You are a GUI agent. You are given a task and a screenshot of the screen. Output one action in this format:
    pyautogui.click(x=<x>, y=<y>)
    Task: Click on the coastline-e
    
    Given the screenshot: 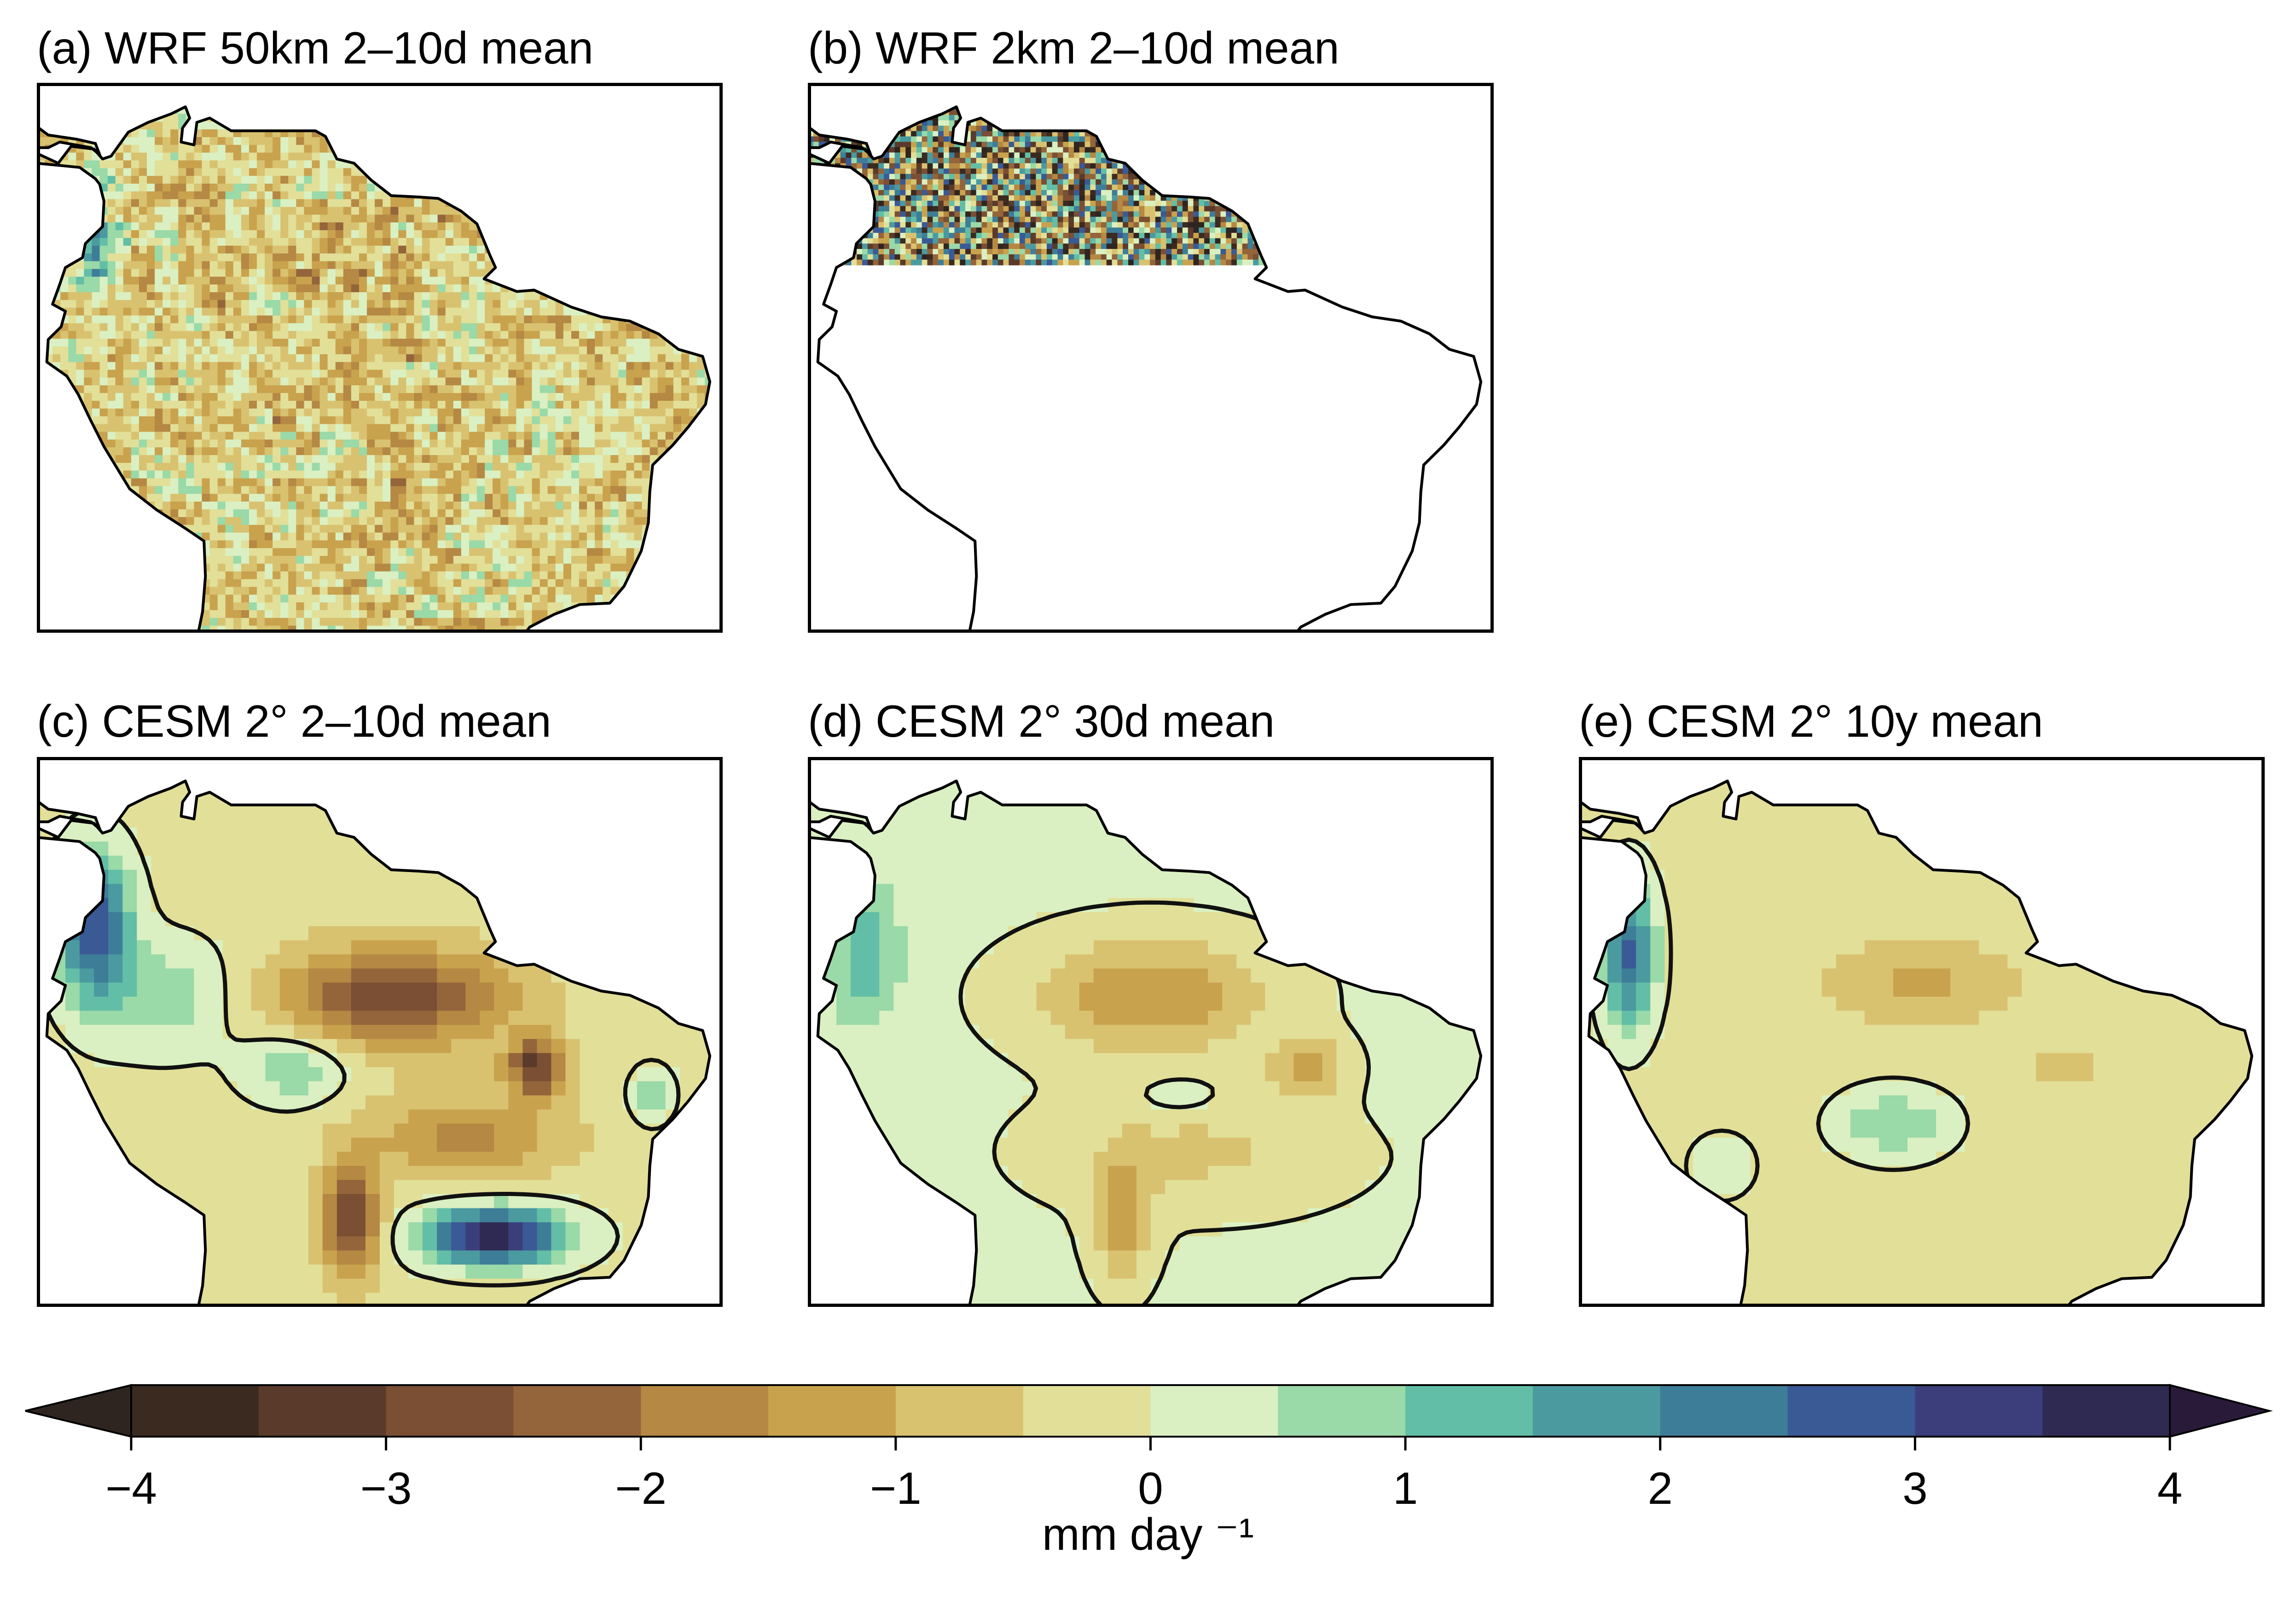 What is the action you would take?
    pyautogui.click(x=1916, y=1043)
    